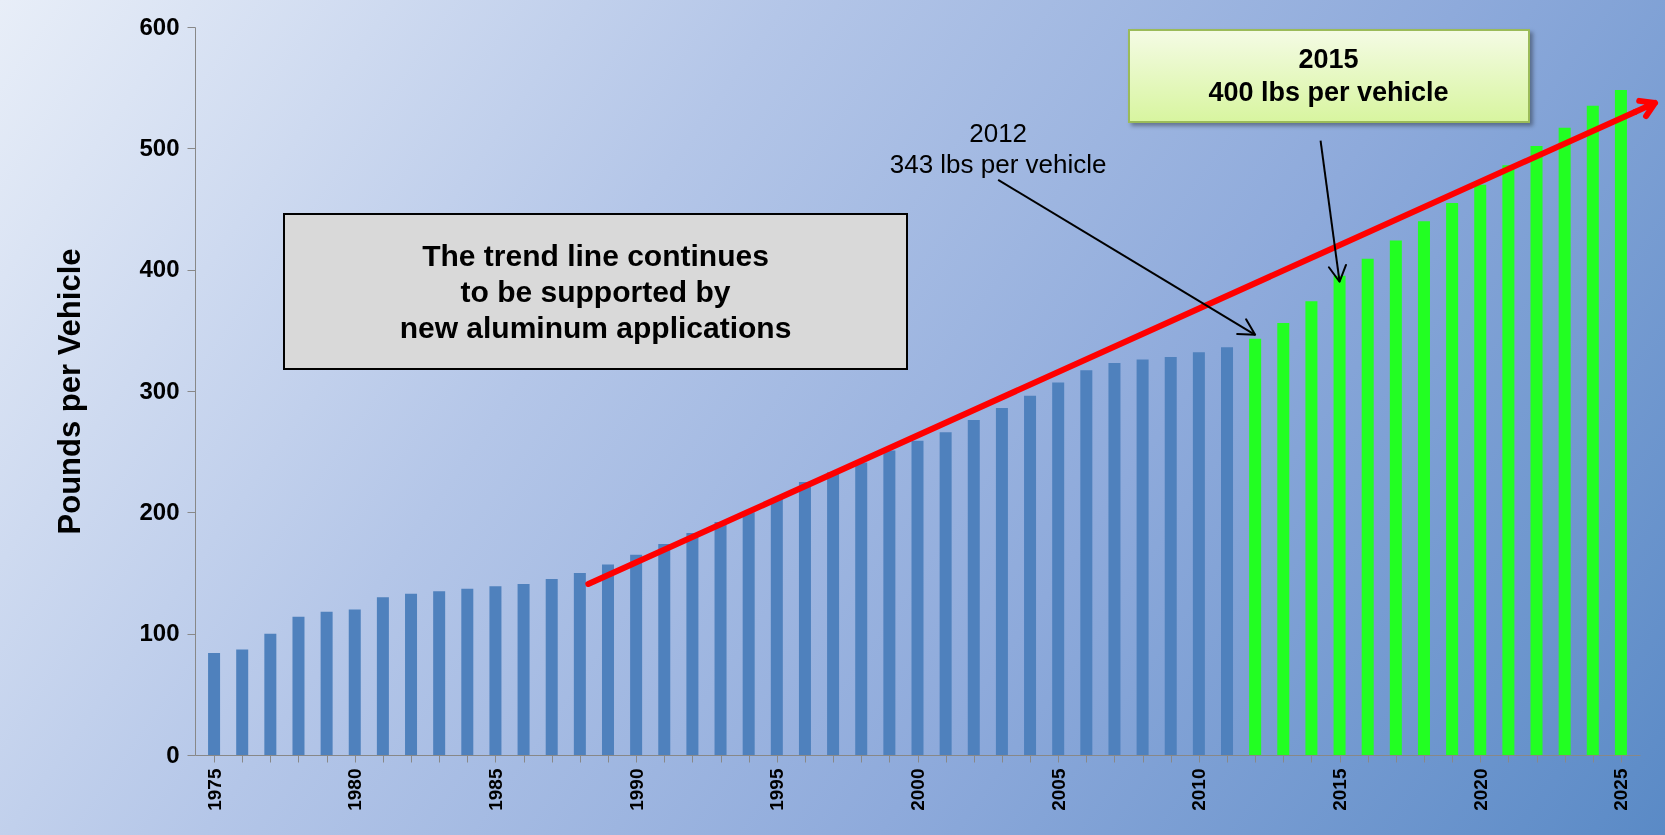  I want to click on y-tick-label: 0, so click(173, 754).